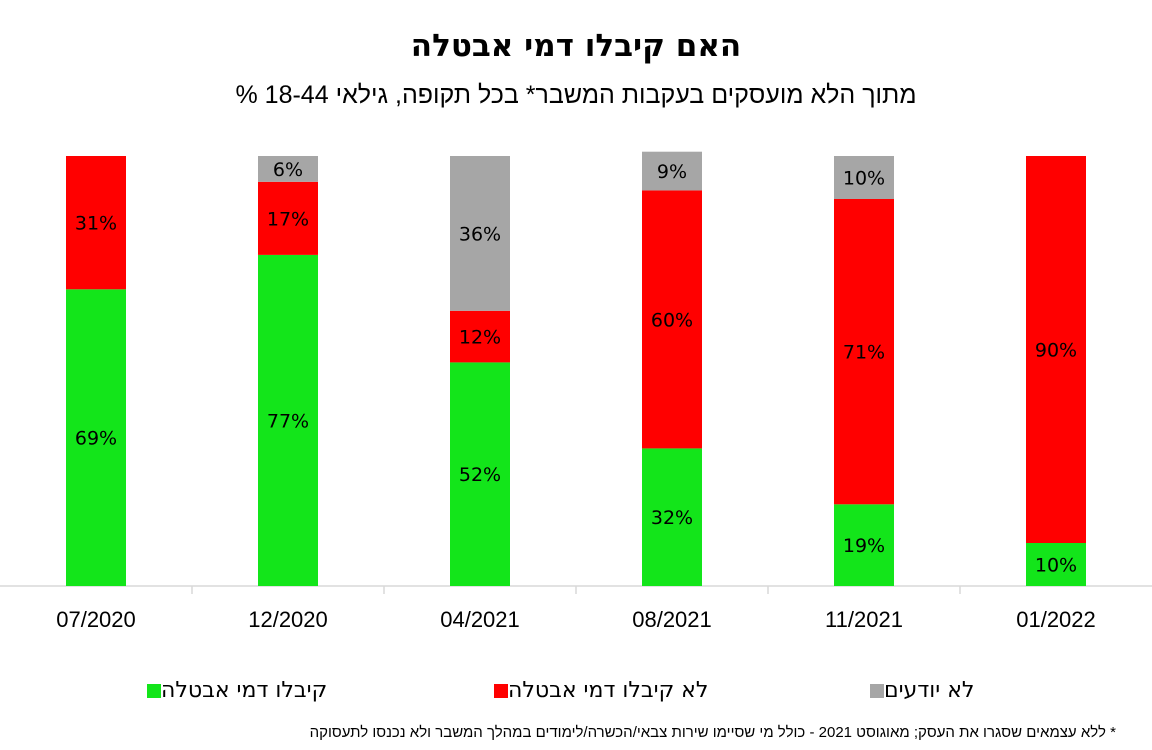 The image size is (1152, 750). Describe the element at coordinates (877, 690) in the screenshot. I see `legend-swatch-dont-know` at that location.